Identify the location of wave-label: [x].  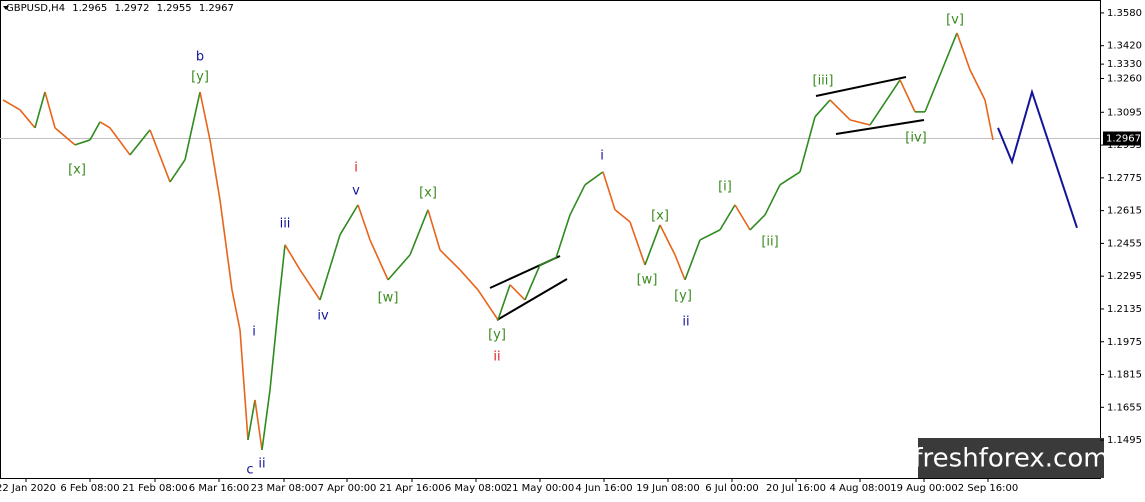
(660, 216).